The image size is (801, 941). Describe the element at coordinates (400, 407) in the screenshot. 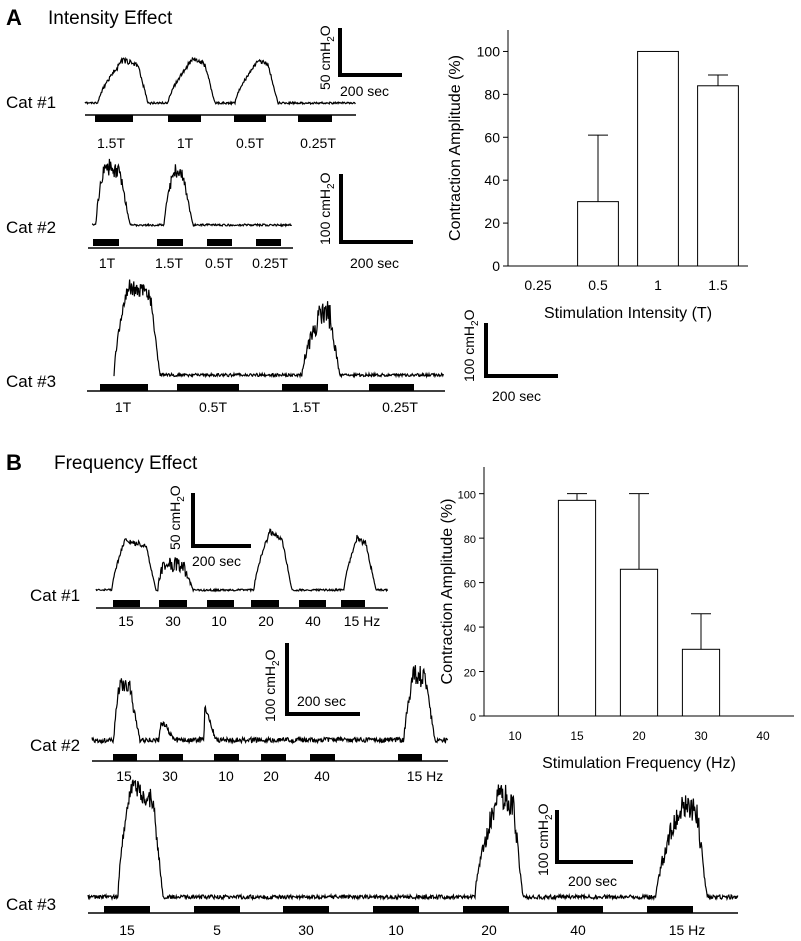

I see `a-cat3-stim-label: 0.25T` at that location.